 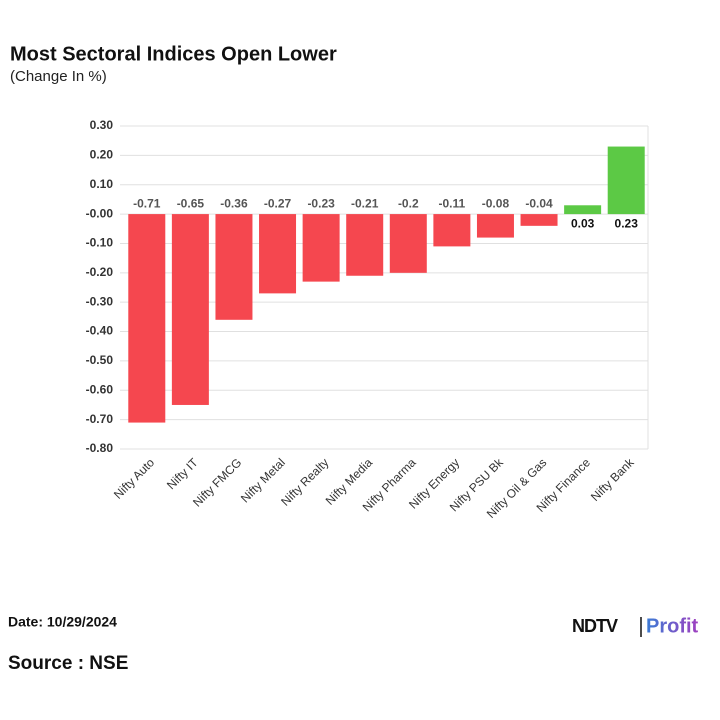 I want to click on value-label: 0.03, so click(x=583, y=223).